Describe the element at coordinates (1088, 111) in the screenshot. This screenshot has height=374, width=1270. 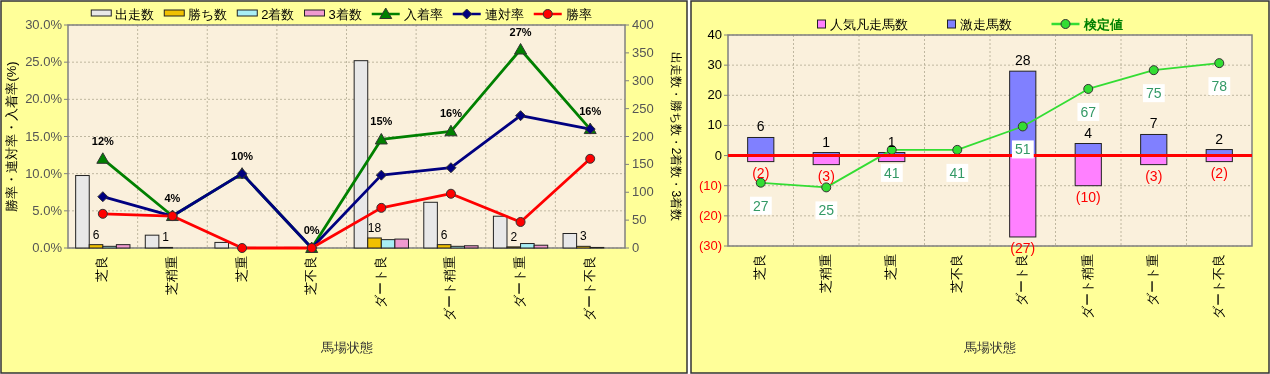
I see `data-label: 67` at that location.